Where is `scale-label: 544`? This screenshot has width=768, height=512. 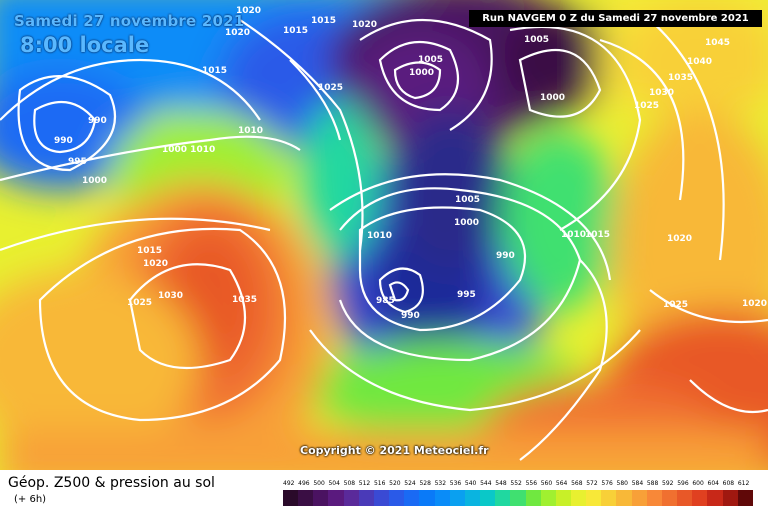
scale-label: 544 is located at coordinates (486, 483).